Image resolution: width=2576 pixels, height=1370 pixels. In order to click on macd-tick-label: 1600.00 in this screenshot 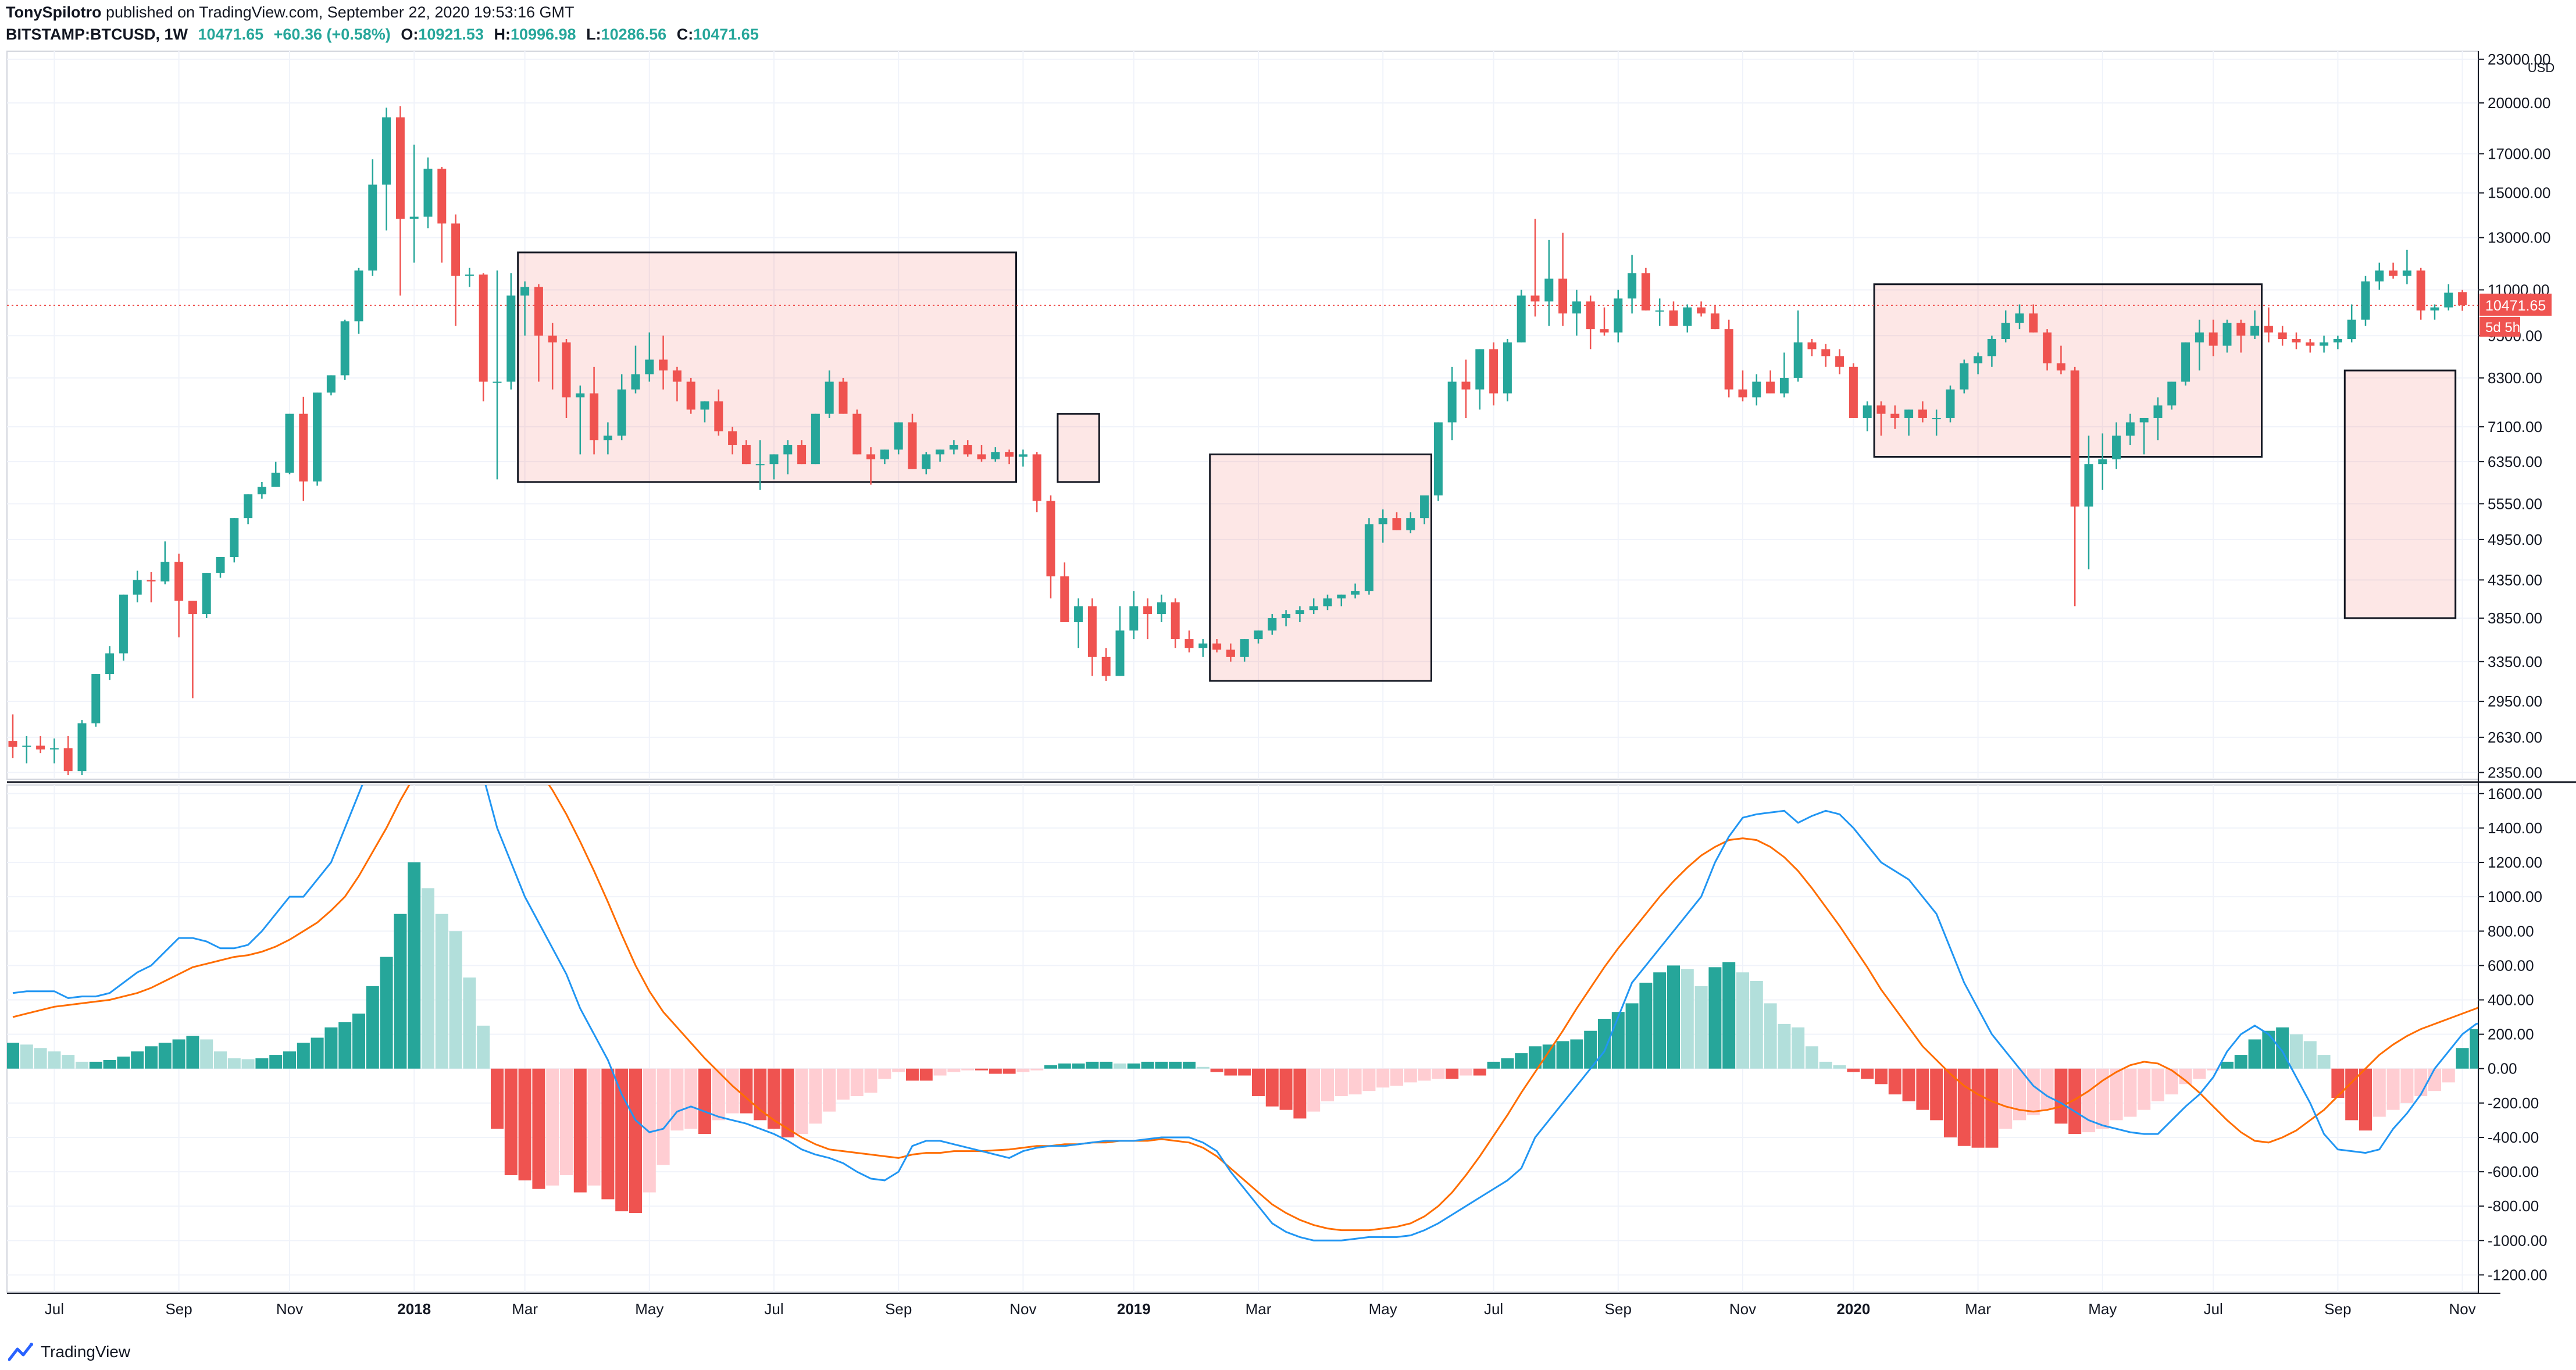, I will do `click(2515, 793)`.